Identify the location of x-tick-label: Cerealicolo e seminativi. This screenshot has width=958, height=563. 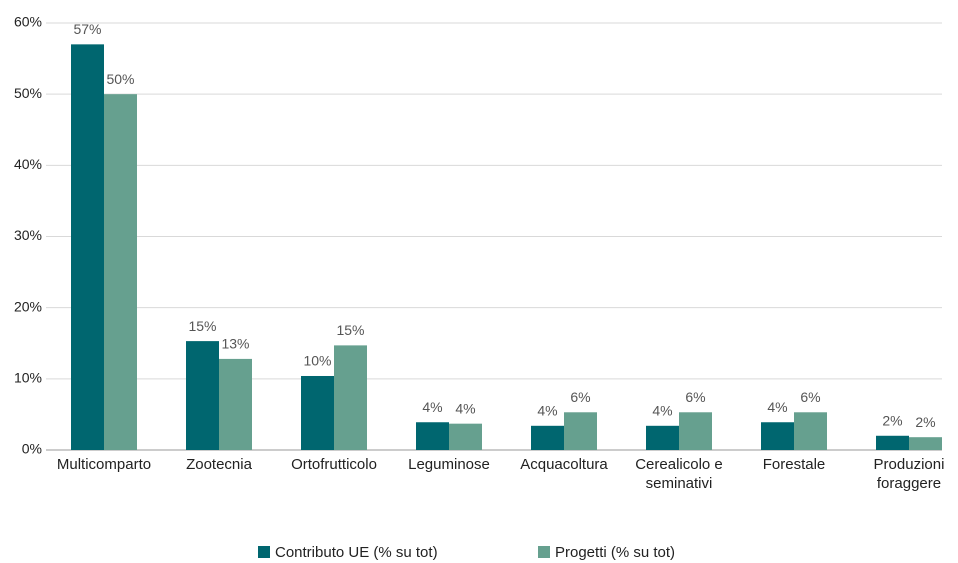
(679, 474).